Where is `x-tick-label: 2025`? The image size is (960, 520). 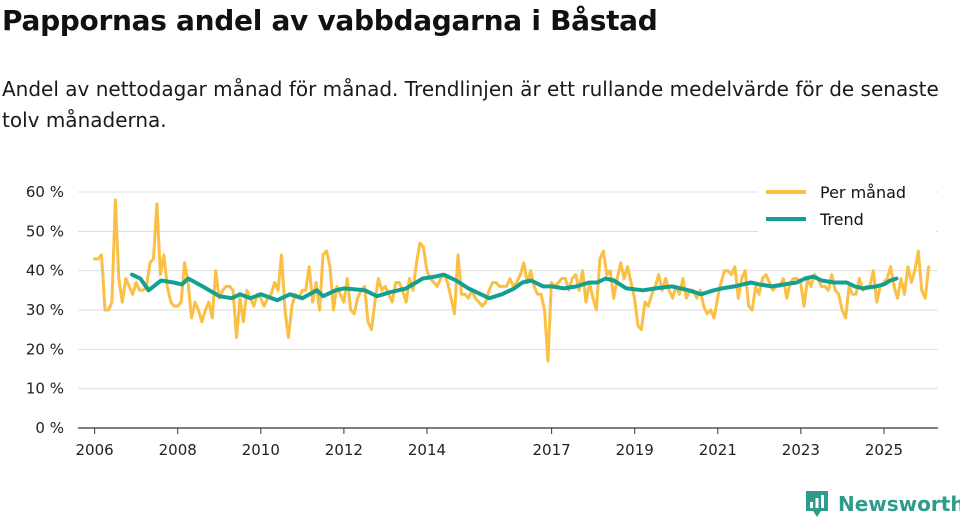
x-tick-label: 2025 is located at coordinates (884, 450).